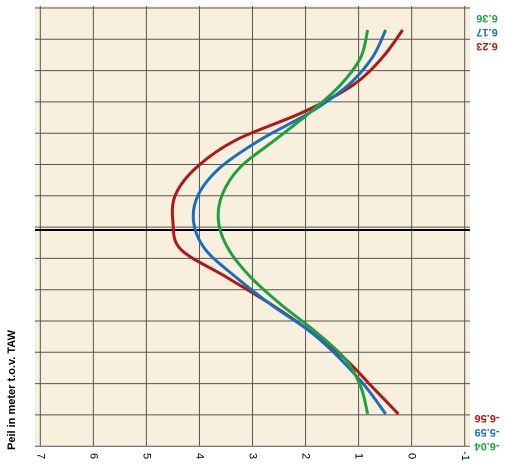  I want to click on x-tick-label: 0, so click(412, 456).